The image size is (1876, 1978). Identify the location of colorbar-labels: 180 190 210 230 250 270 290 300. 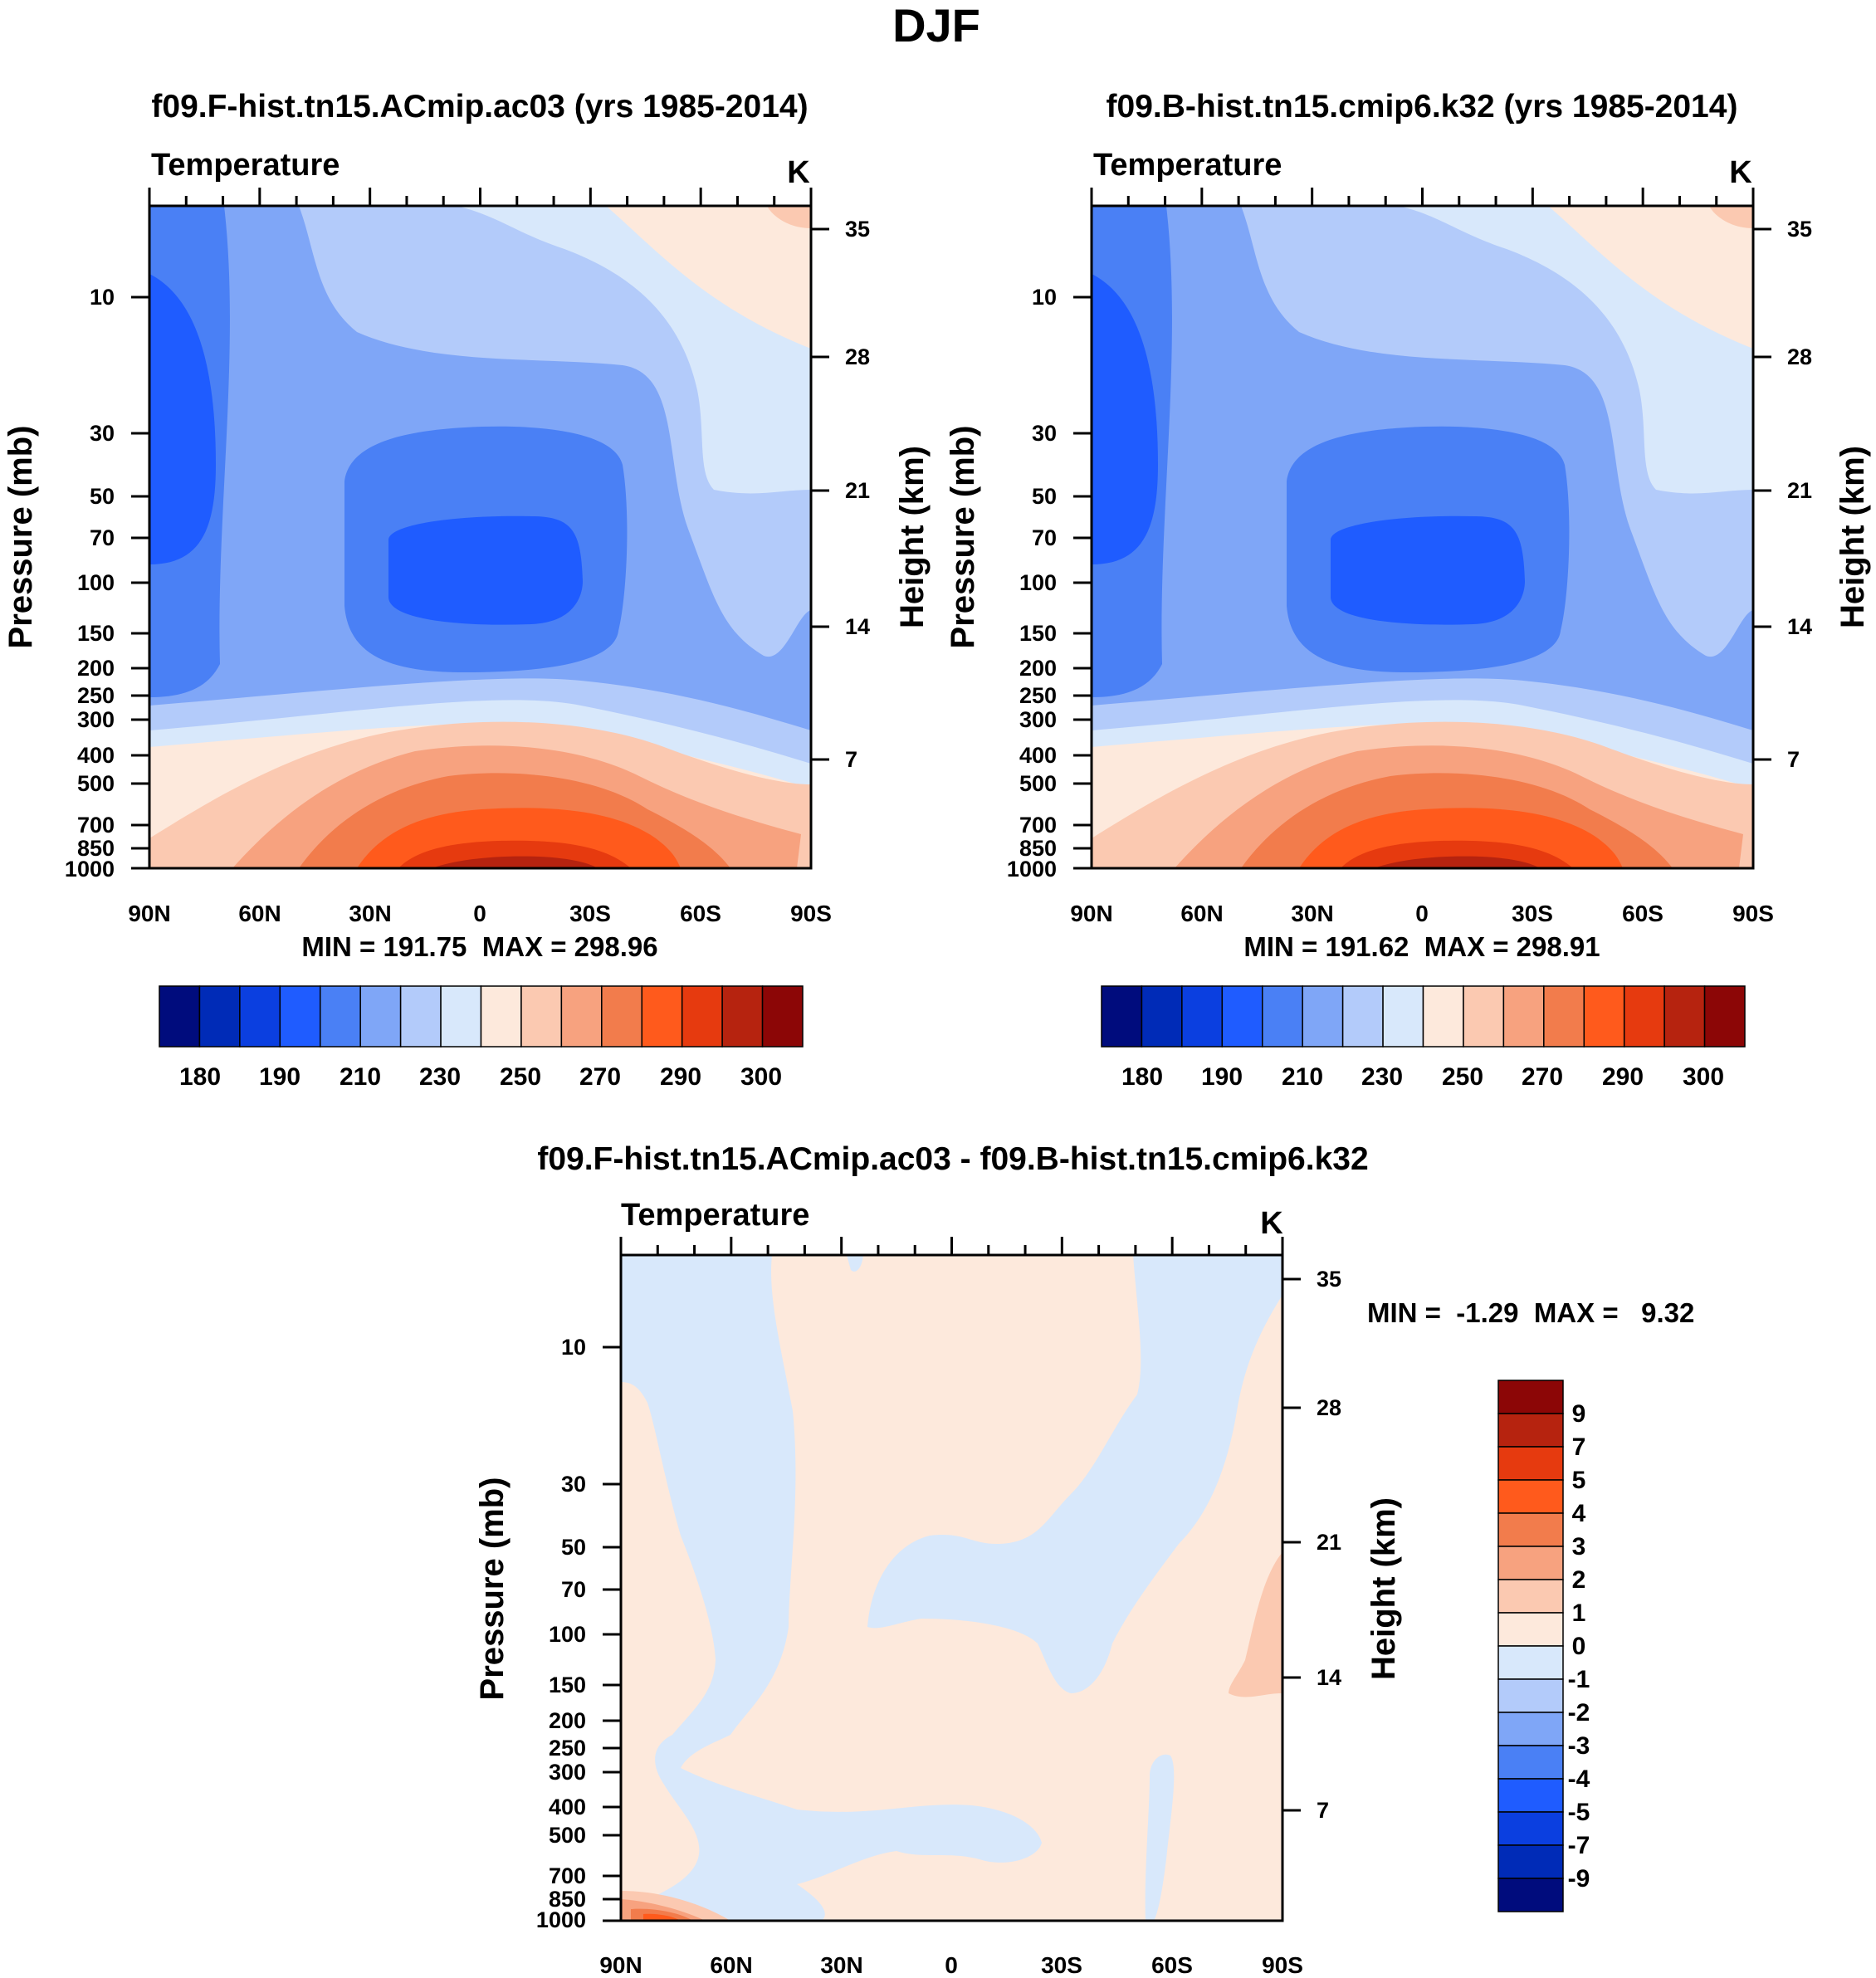
(480, 1077).